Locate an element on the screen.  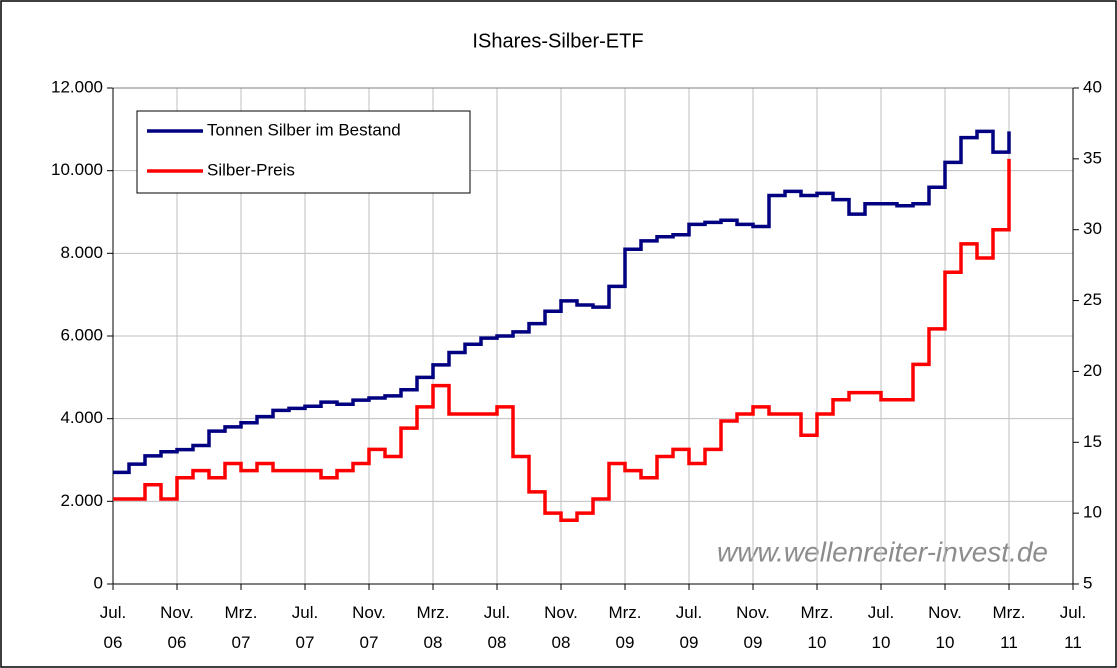
y2-tick-label: 20 is located at coordinates (1092, 370).